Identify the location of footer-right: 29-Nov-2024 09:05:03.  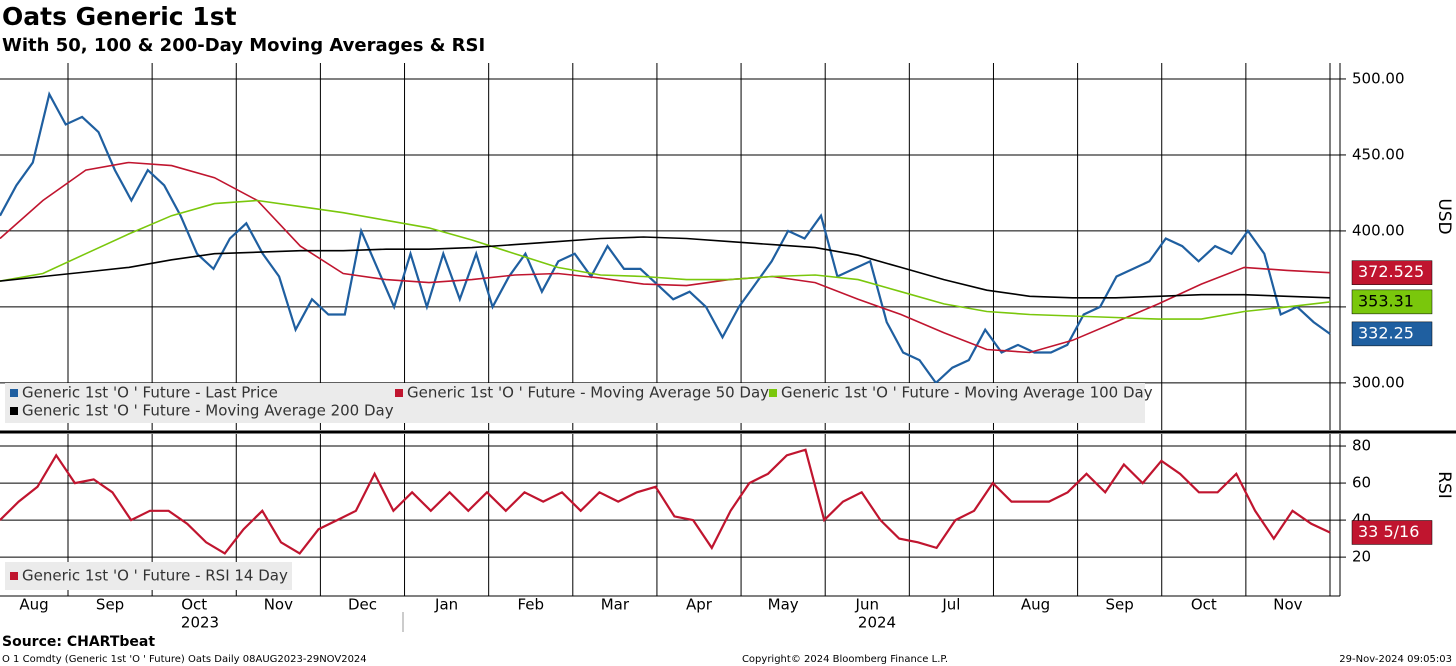
(1395, 659).